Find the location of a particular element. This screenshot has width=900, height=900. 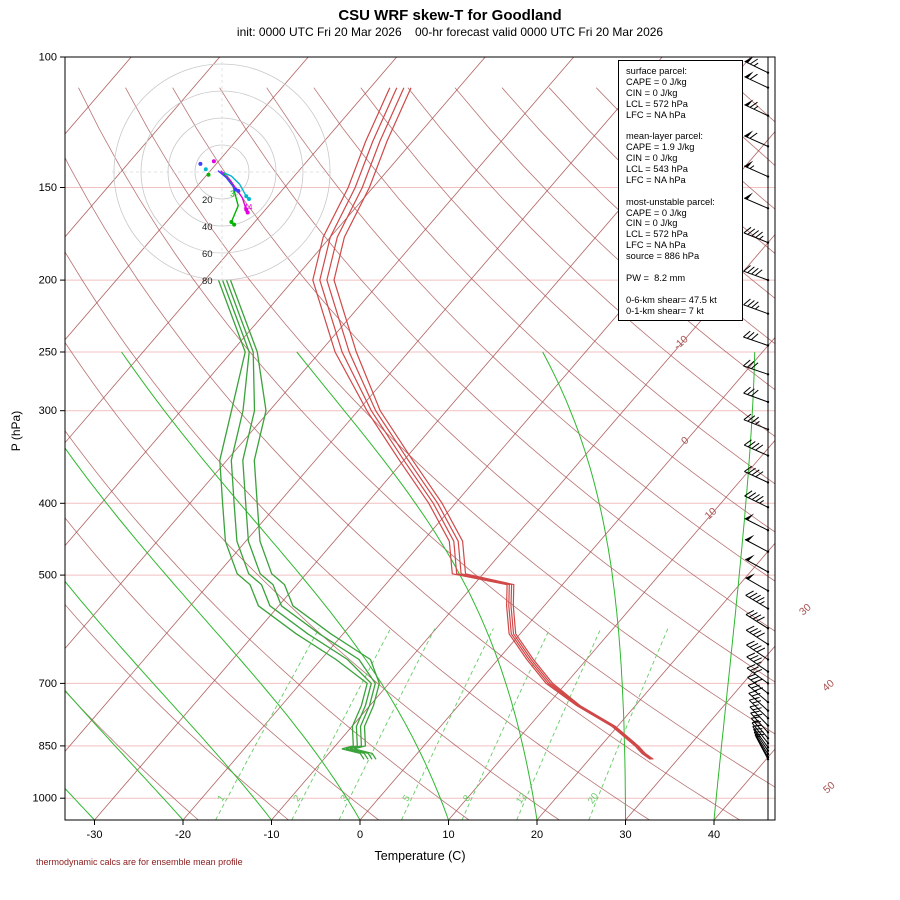

info-line: LCL = 543 hPa is located at coordinates (657, 169).